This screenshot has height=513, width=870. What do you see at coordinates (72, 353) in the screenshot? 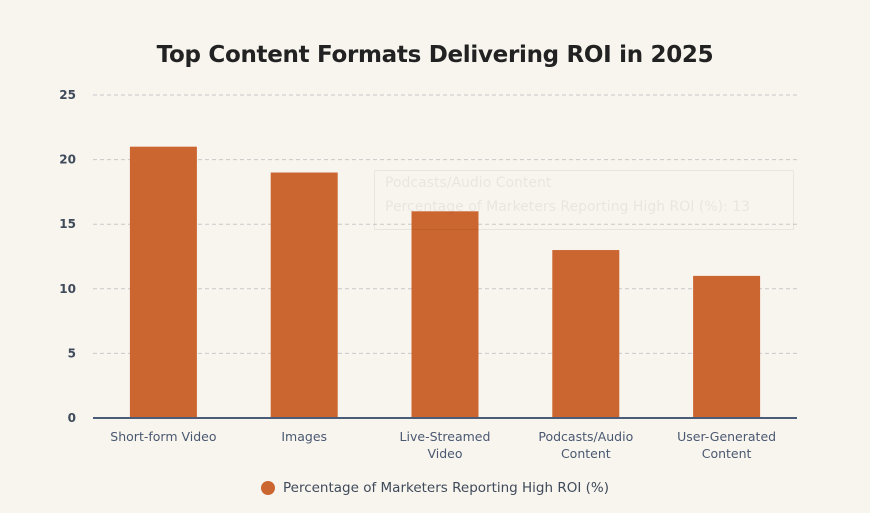
I see `y-tick-label: 5` at bounding box center [72, 353].